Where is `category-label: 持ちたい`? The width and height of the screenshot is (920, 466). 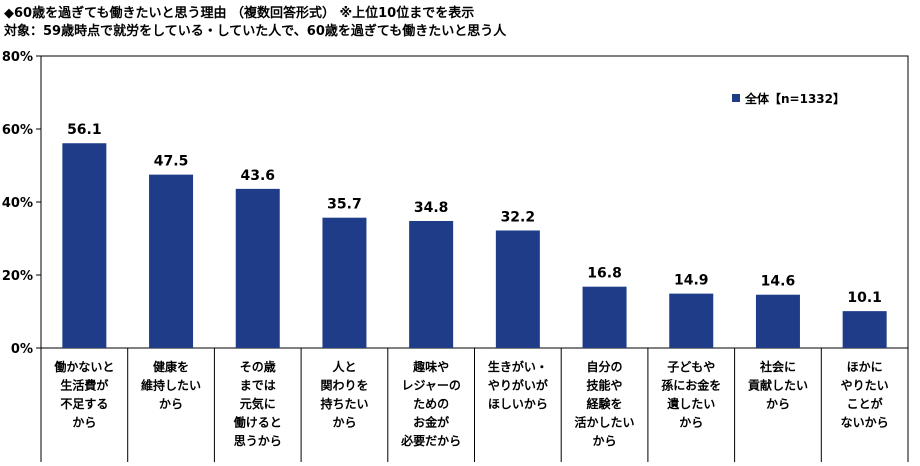
category-label: 持ちたい is located at coordinates (344, 403).